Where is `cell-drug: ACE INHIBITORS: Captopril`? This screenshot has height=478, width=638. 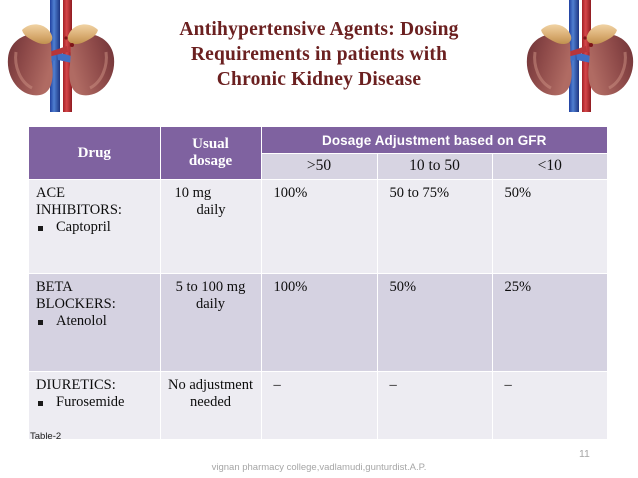 cell-drug: ACE INHIBITORS: Captopril is located at coordinates (95, 226).